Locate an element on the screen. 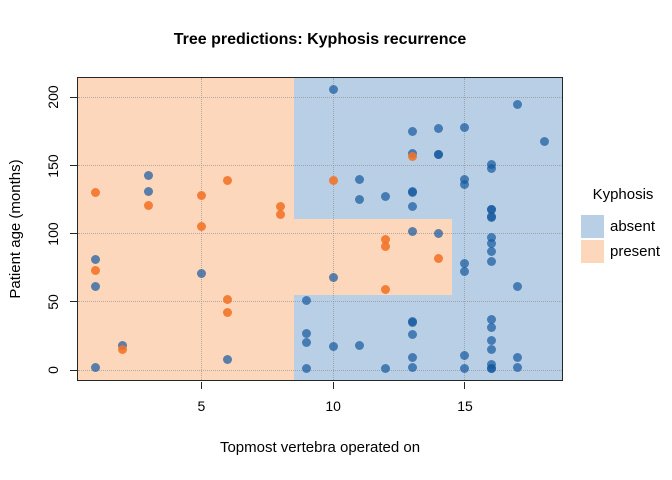  legend-item-absent: absent is located at coordinates (623, 226).